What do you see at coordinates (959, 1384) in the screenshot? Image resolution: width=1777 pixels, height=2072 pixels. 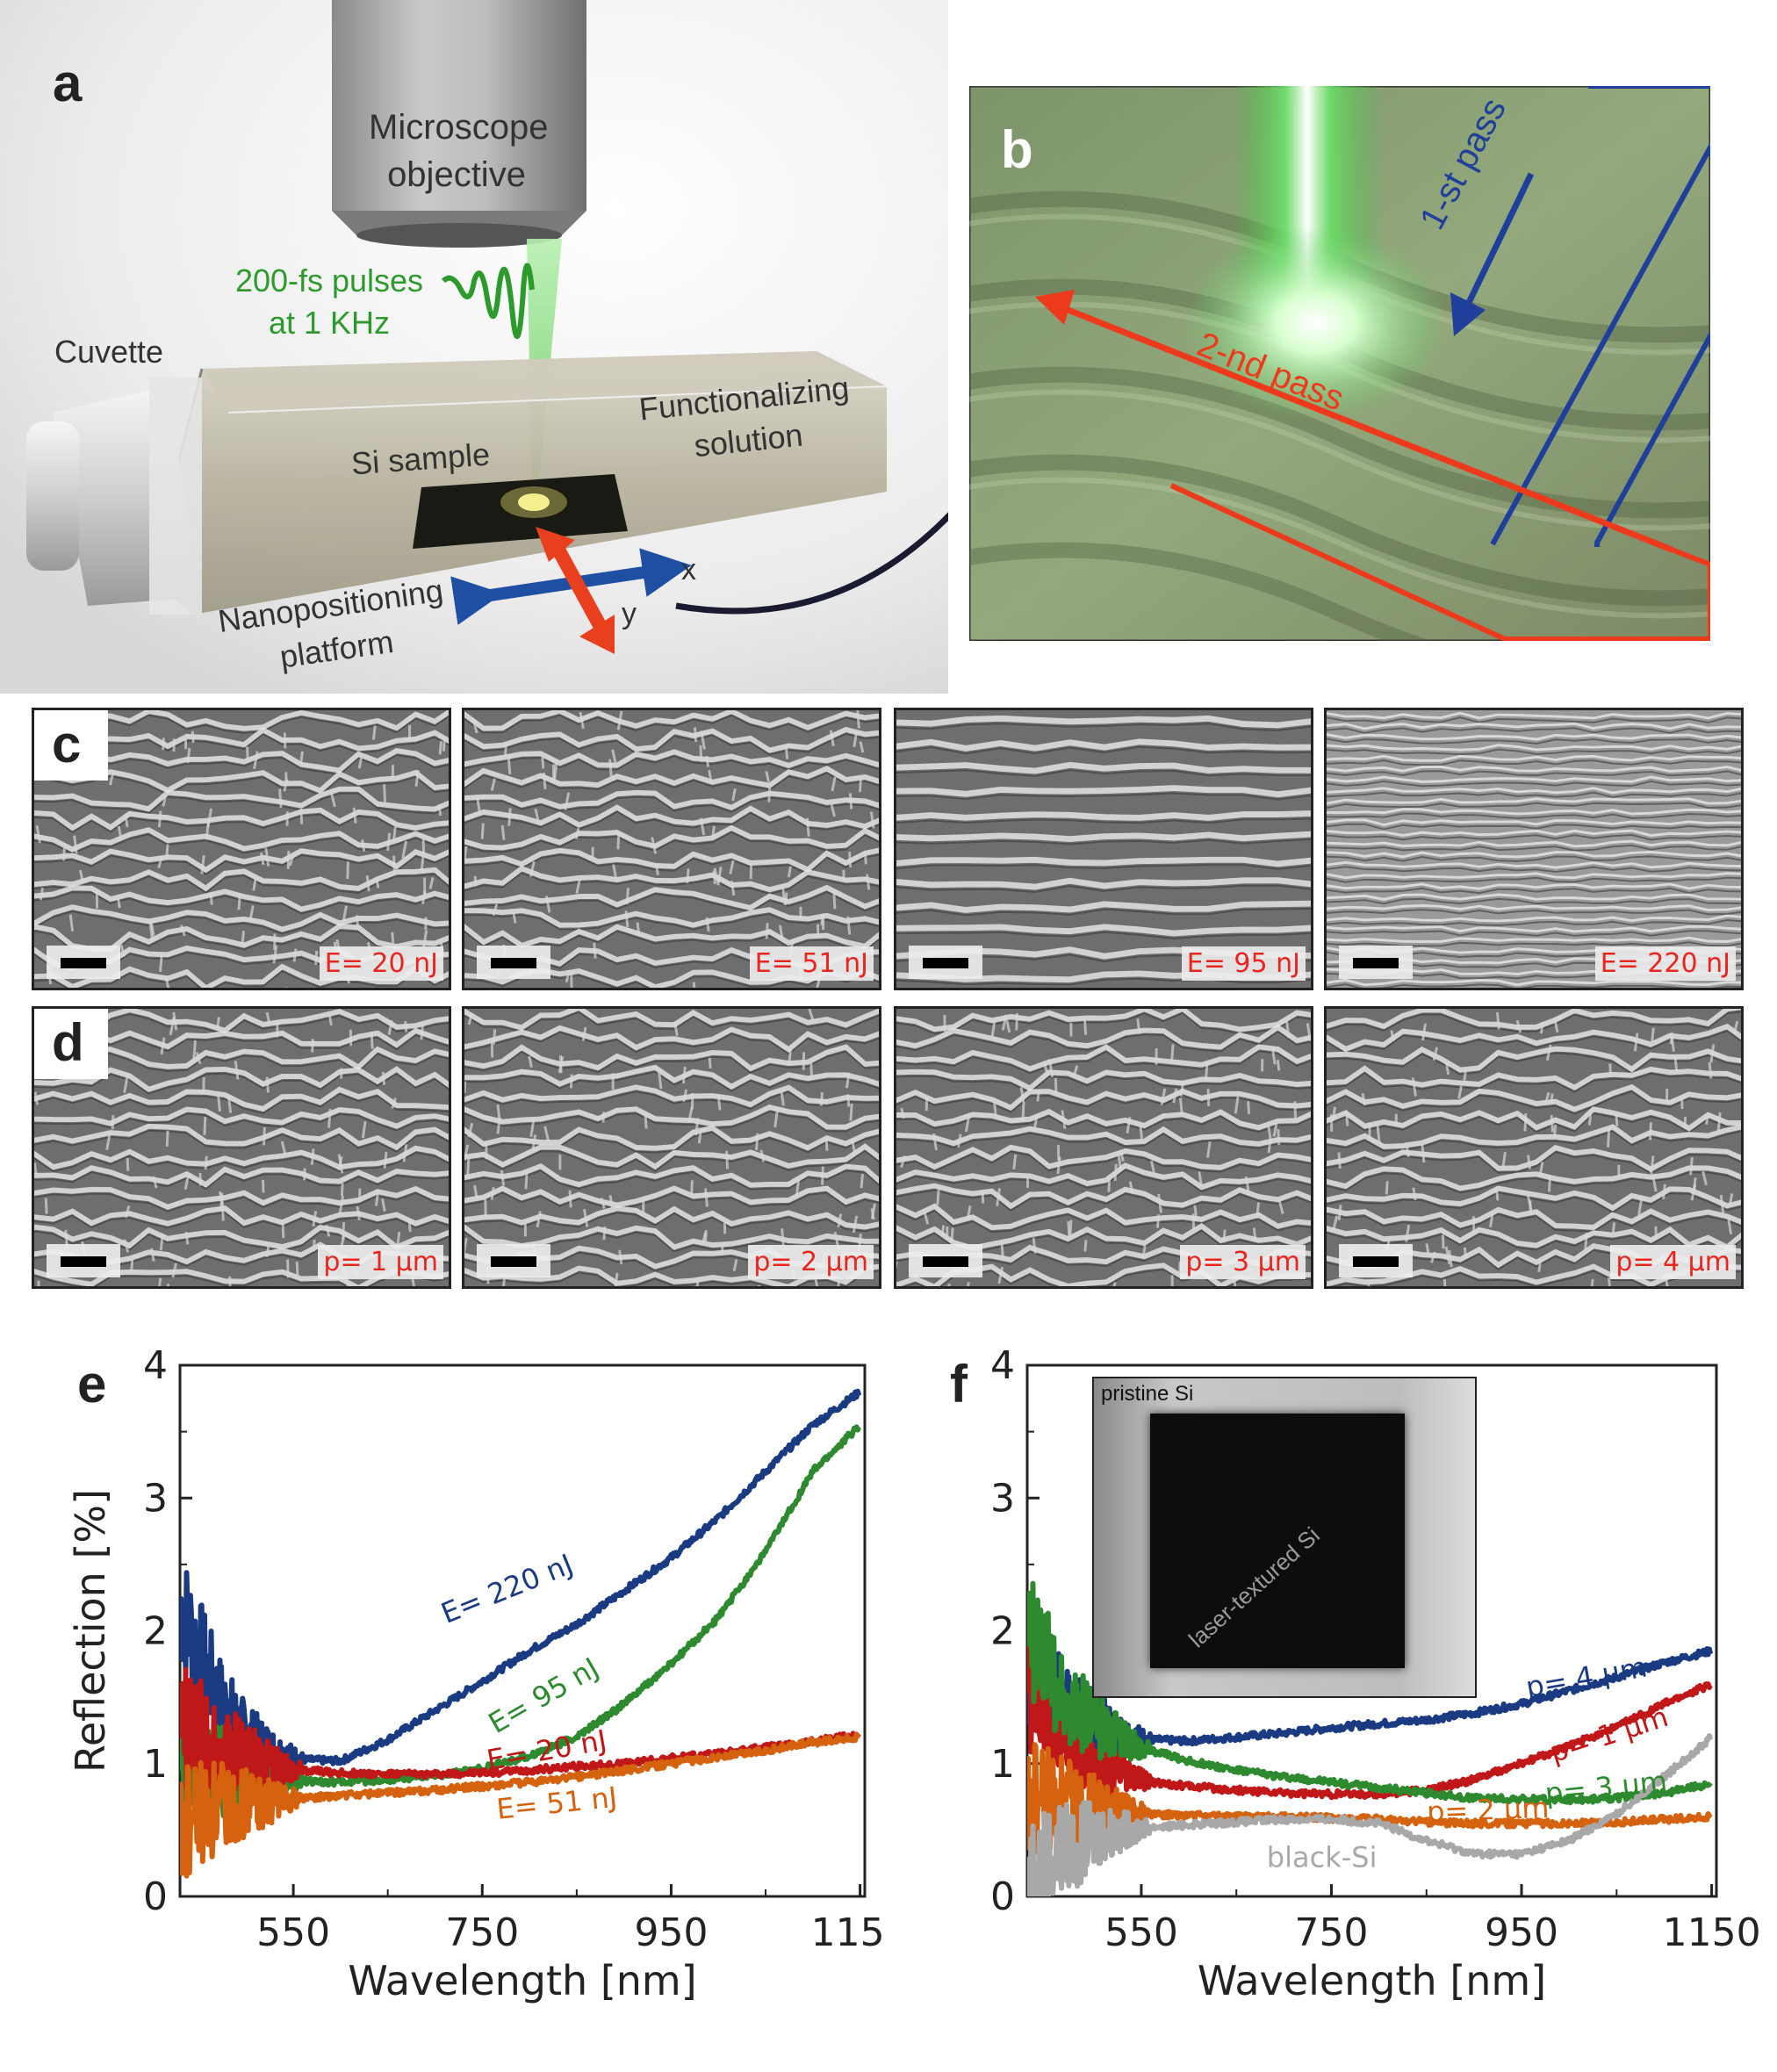 I see `panel-letter-f: f` at bounding box center [959, 1384].